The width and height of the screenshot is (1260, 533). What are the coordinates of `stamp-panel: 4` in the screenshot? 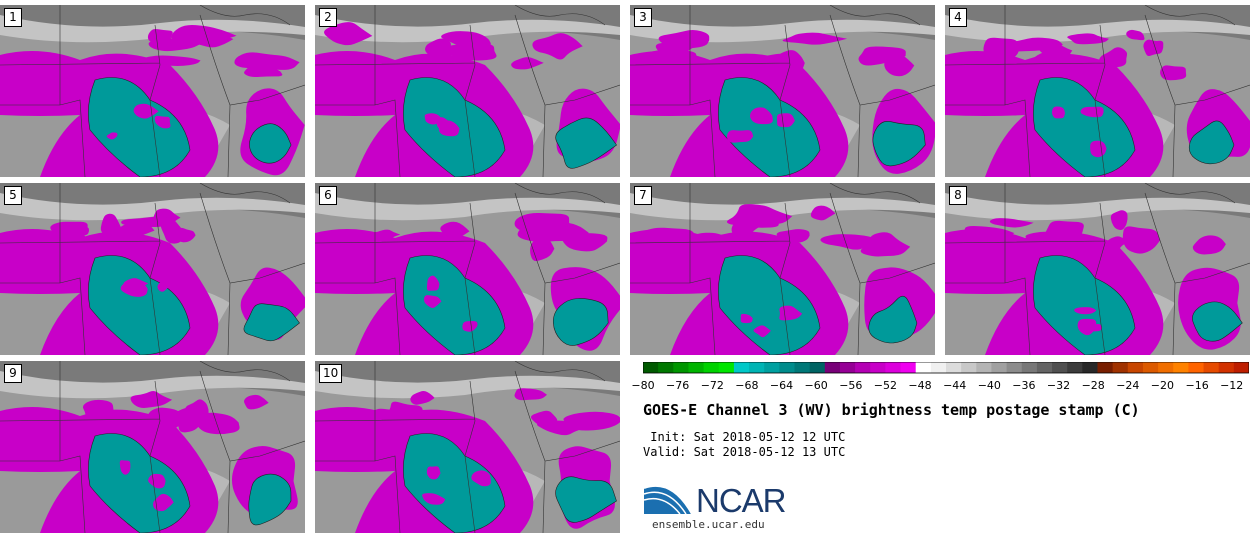 It's located at (1097, 91).